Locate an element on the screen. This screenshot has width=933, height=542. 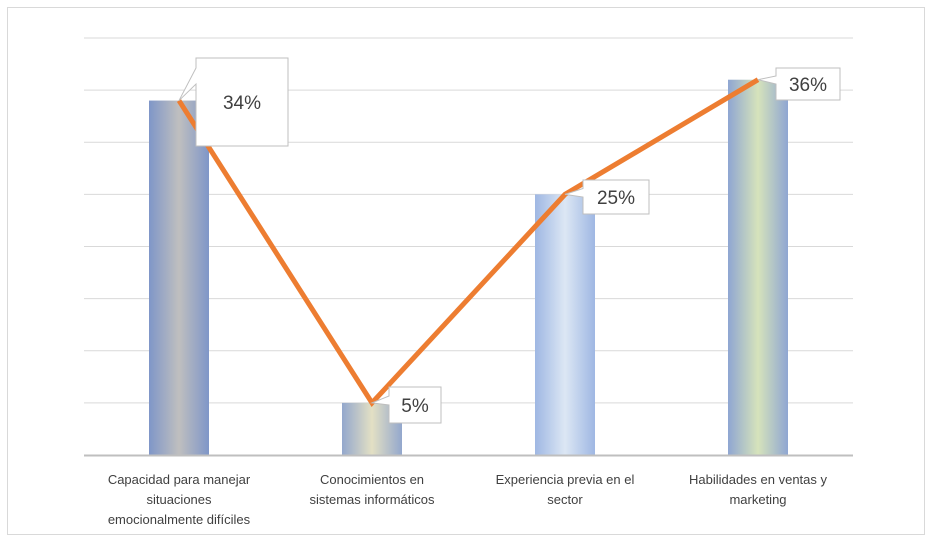
data-label: 25% is located at coordinates (607, 197).